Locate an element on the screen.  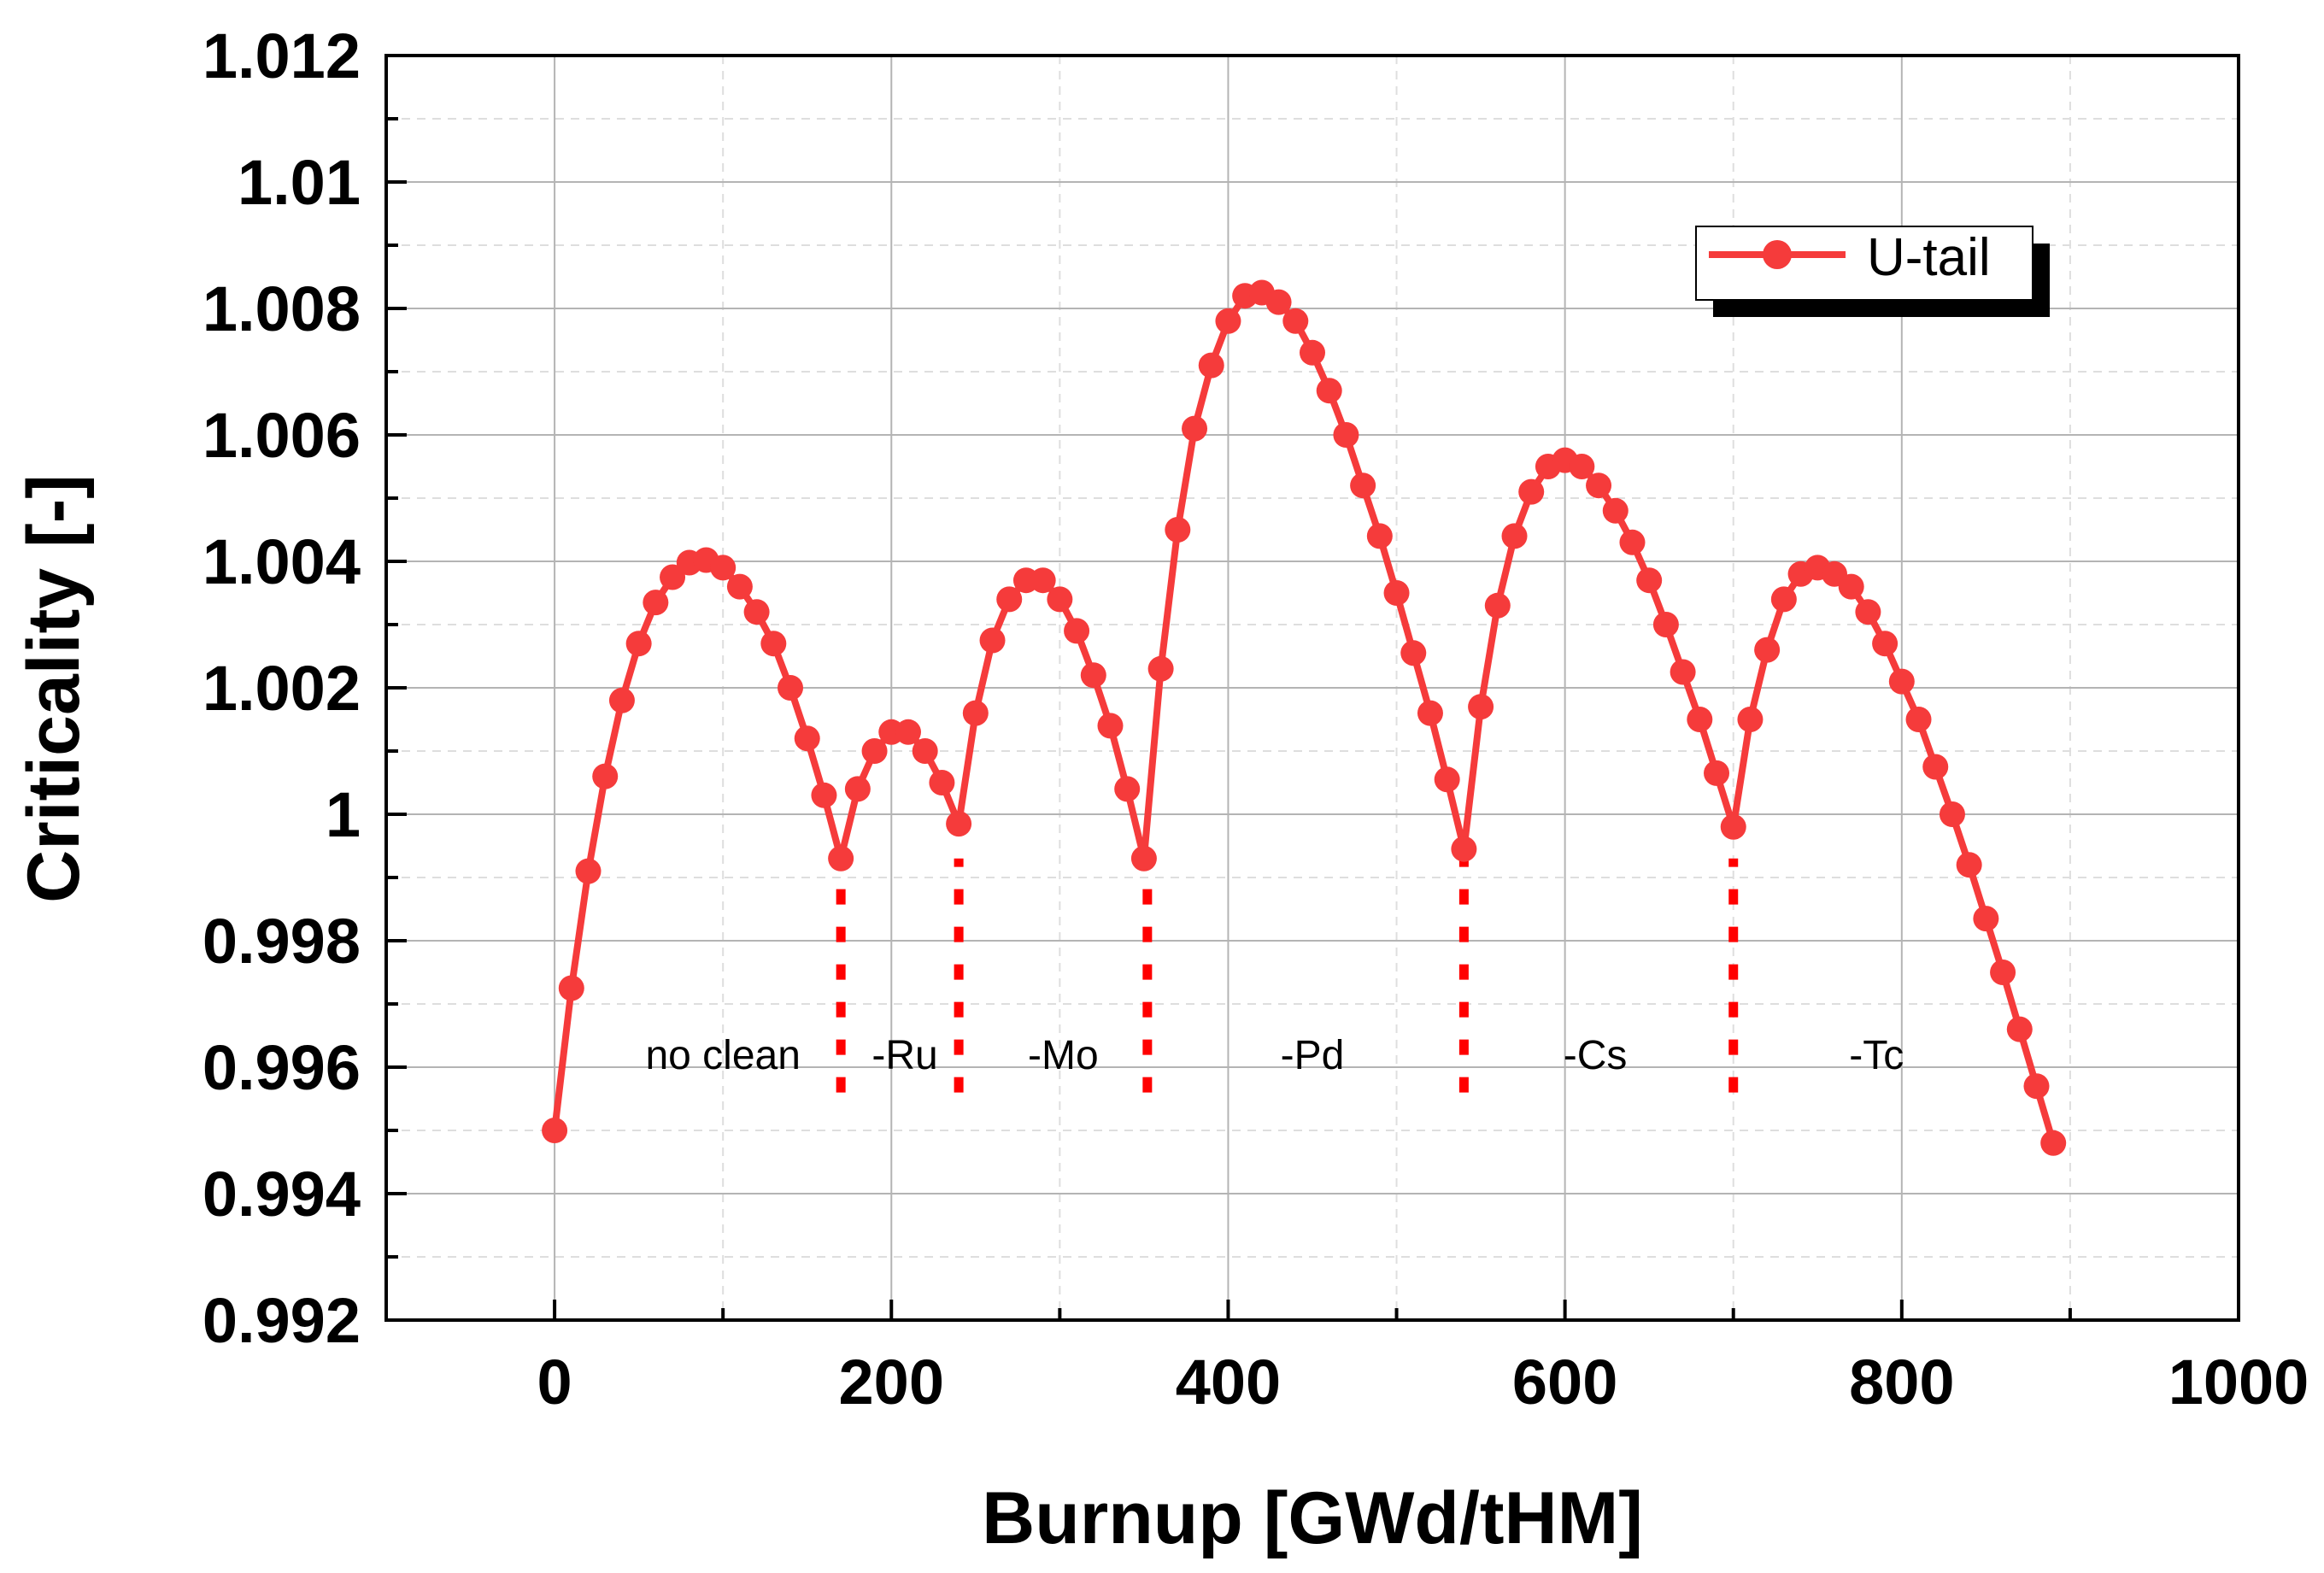
y-tick-label: 1.008 is located at coordinates (281, 308).